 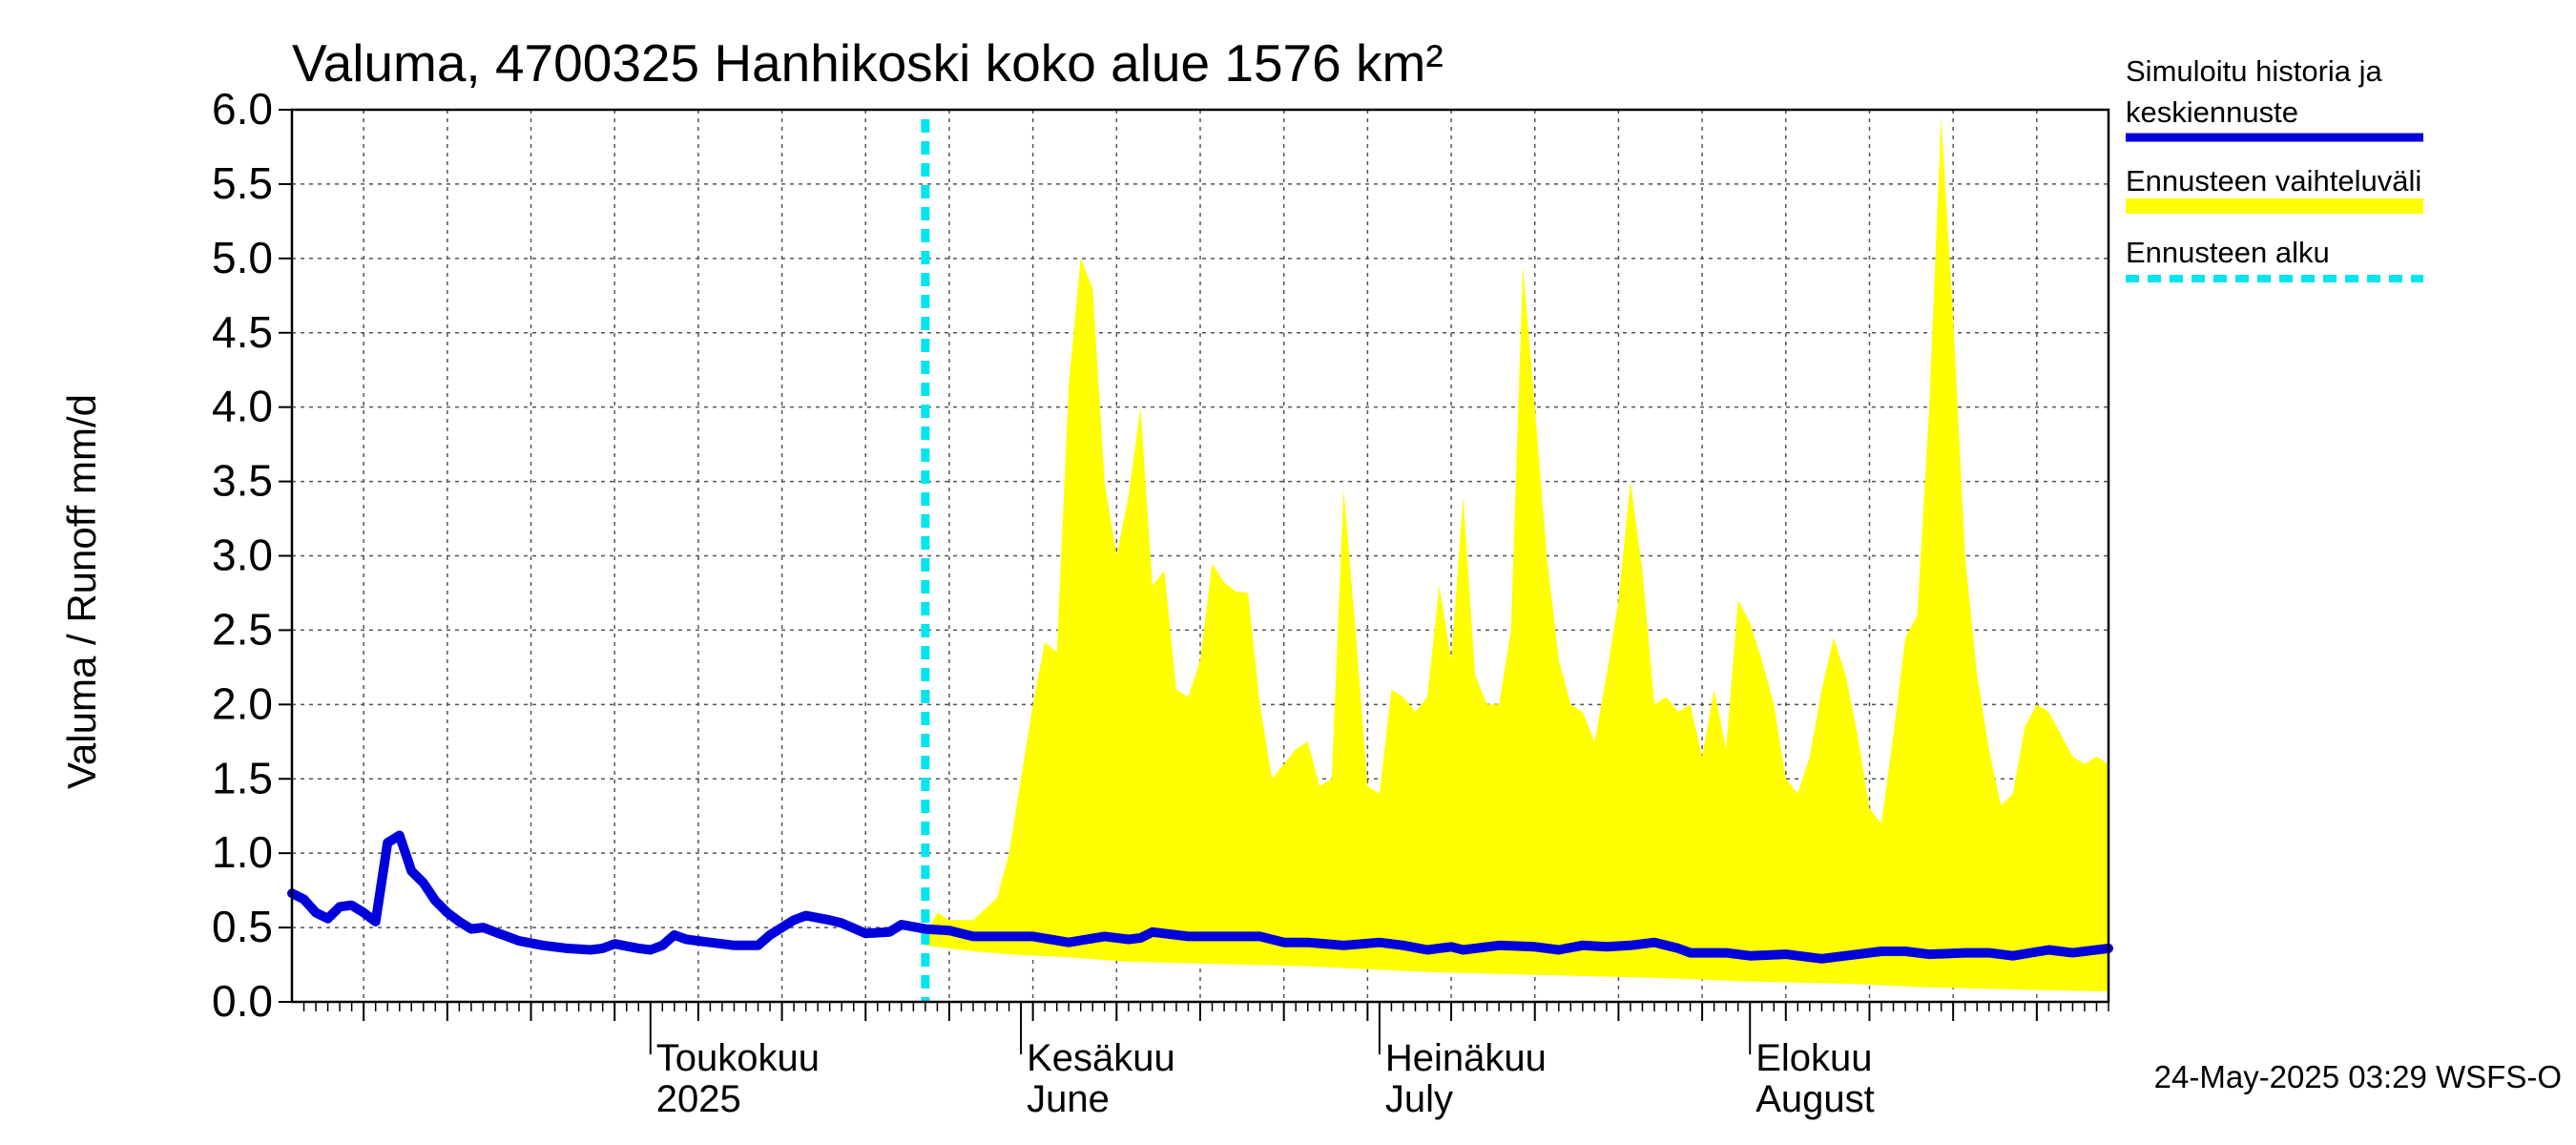 I want to click on month-sublabel: August, so click(x=1815, y=1099).